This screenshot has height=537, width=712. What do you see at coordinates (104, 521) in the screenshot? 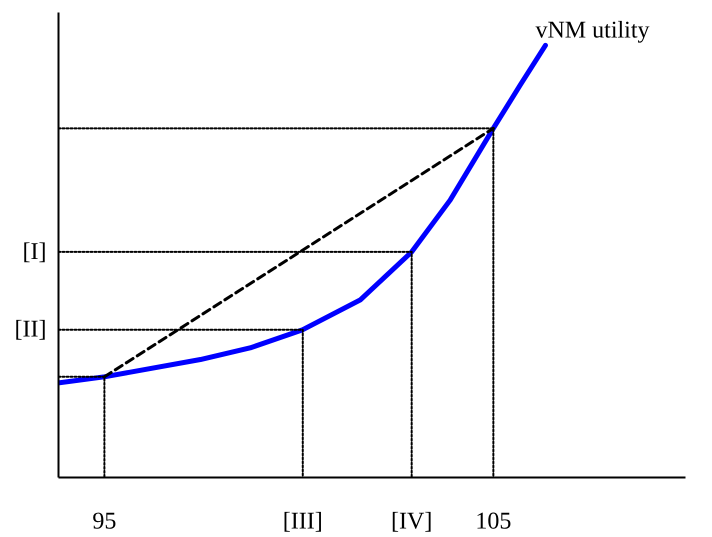
I see `x-tick-label: 95` at bounding box center [104, 521].